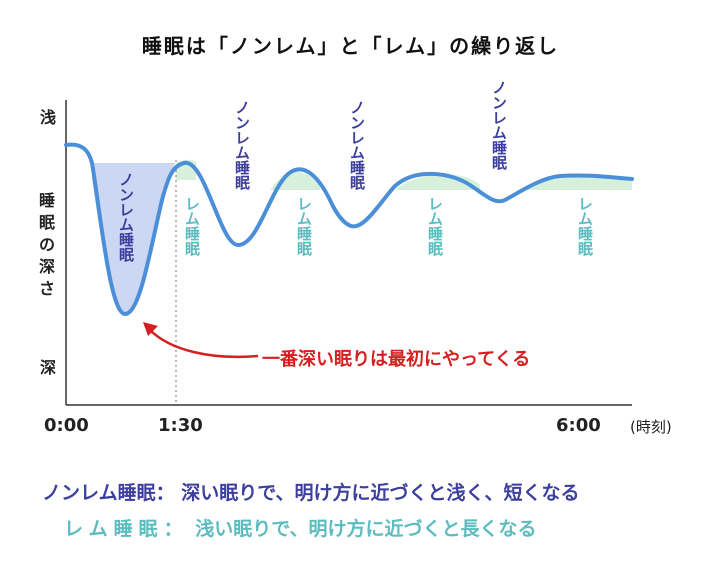 The image size is (701, 570). What do you see at coordinates (204, 344) in the screenshot?
I see `callout-arrow` at bounding box center [204, 344].